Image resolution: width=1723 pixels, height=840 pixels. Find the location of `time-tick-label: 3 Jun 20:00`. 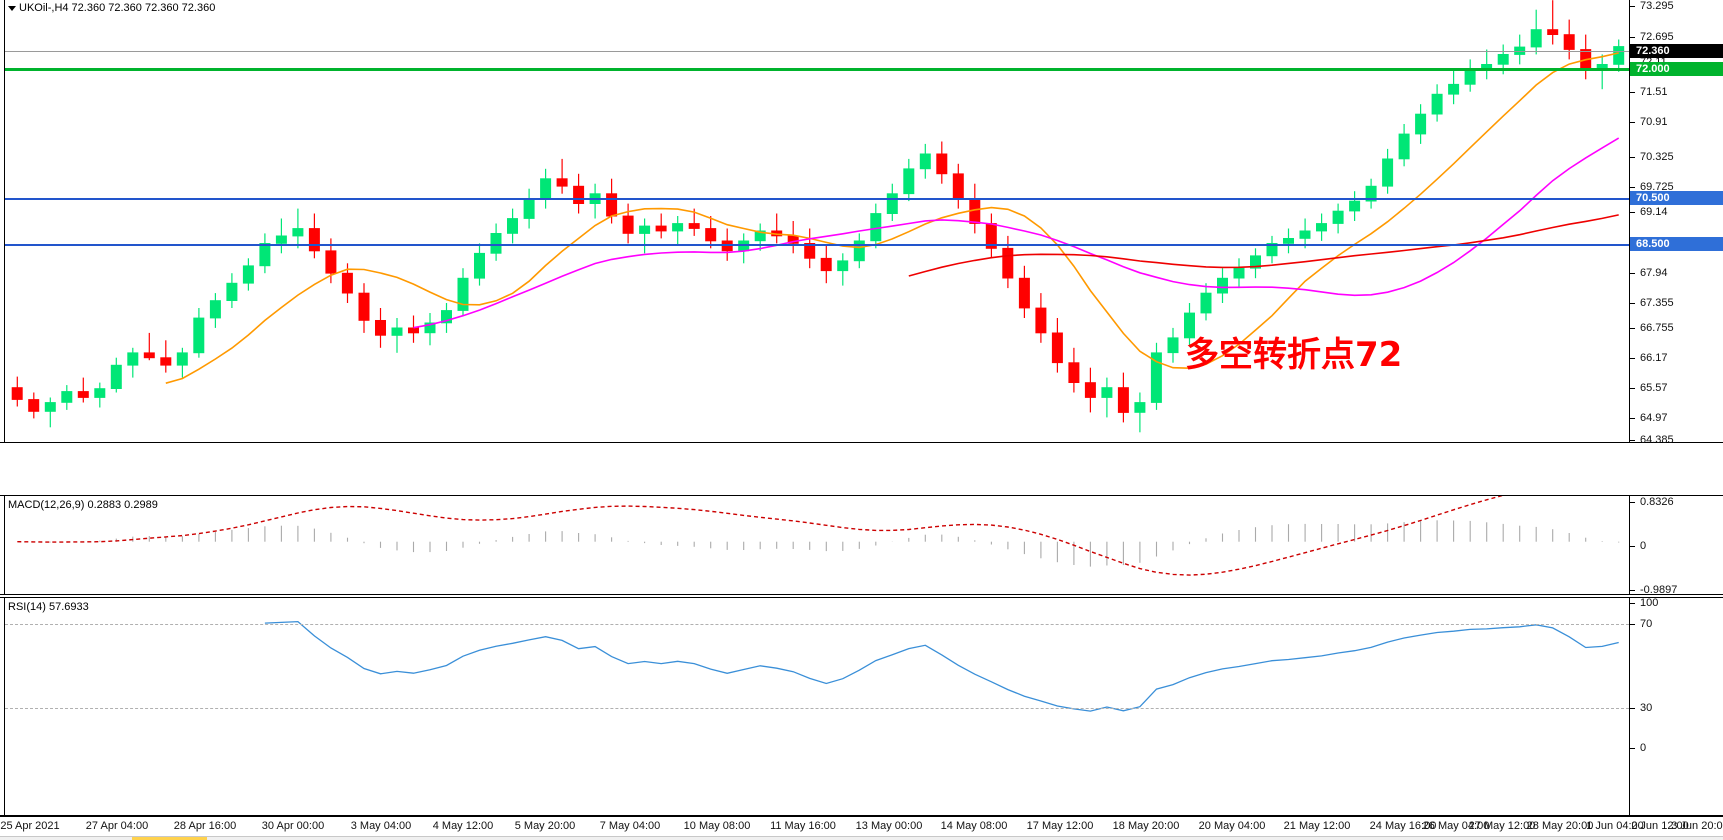

time-tick-label: 3 Jun 20:00 is located at coordinates (1697, 826).